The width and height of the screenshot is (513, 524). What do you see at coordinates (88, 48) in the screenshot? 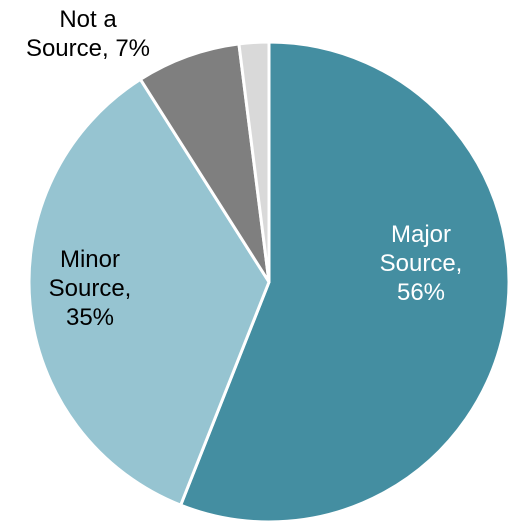
I see `pie-label-line: Source, 7%` at bounding box center [88, 48].